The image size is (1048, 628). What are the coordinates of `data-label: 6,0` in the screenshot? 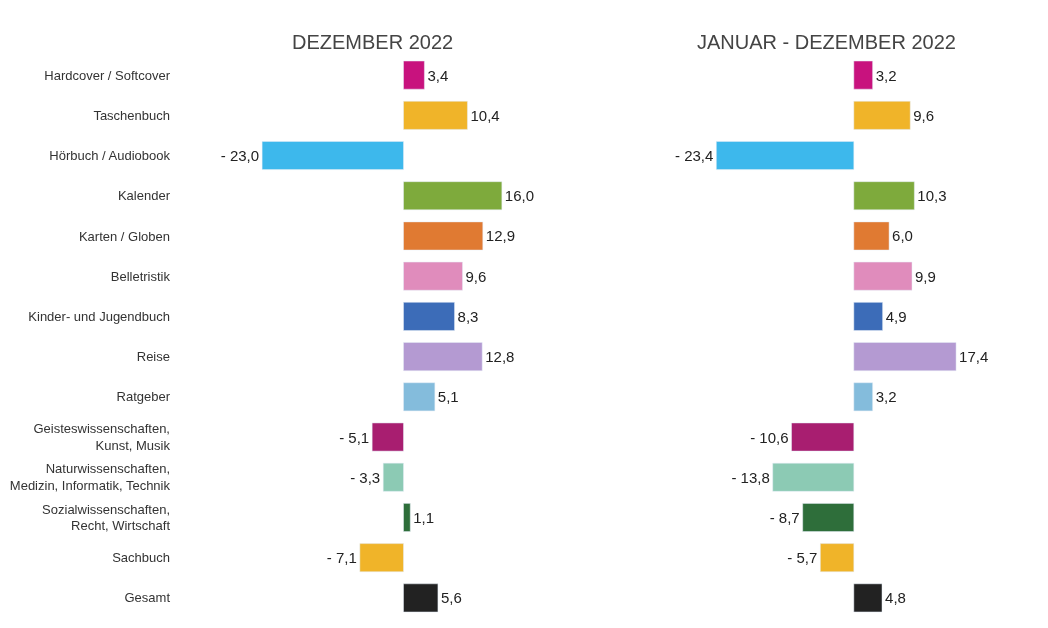 It's located at (902, 236).